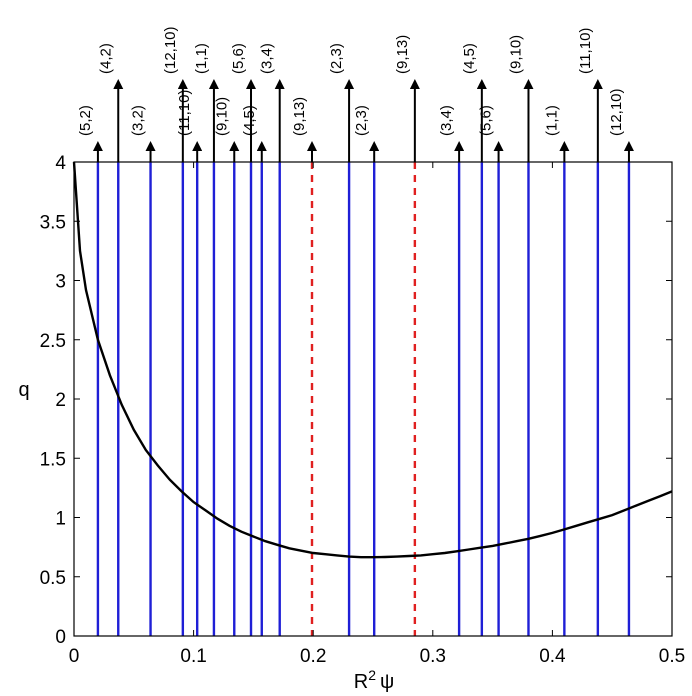  Describe the element at coordinates (60, 400) in the screenshot. I see `y-tick-label: 2` at that location.